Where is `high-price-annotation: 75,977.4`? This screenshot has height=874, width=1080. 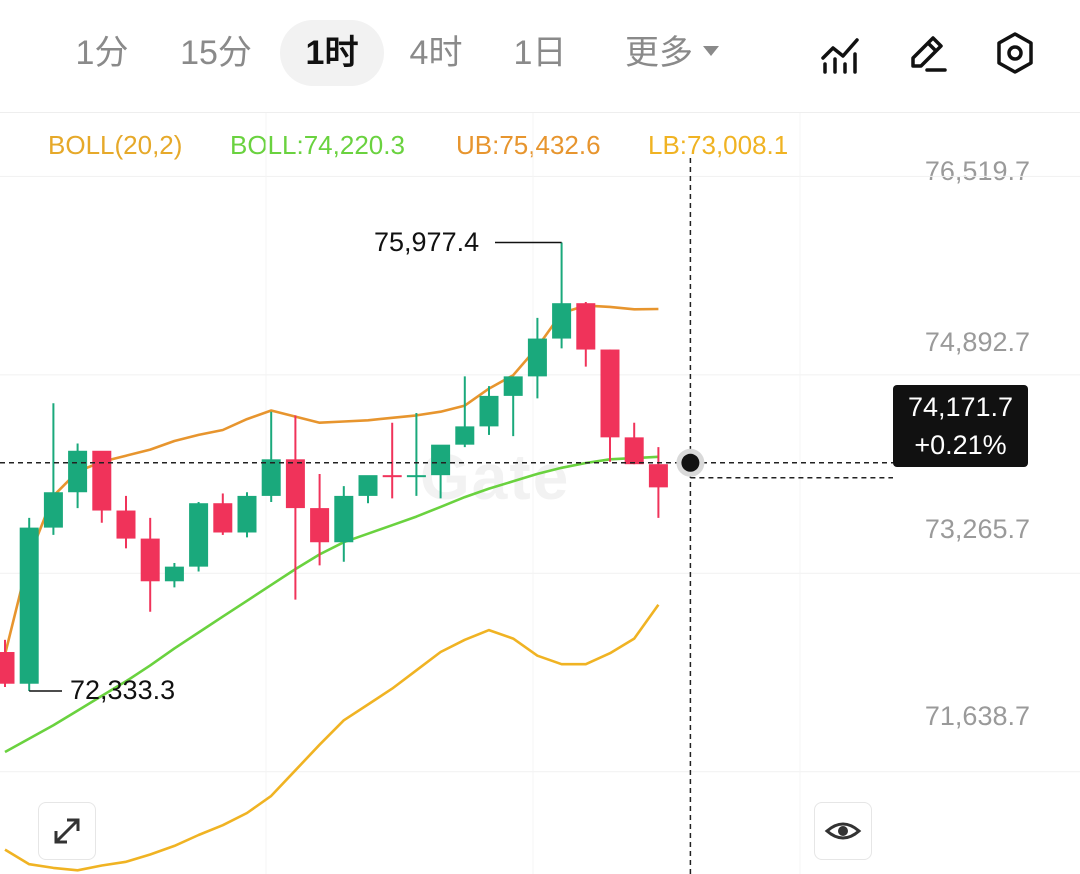 high-price-annotation: 75,977.4 is located at coordinates (427, 241).